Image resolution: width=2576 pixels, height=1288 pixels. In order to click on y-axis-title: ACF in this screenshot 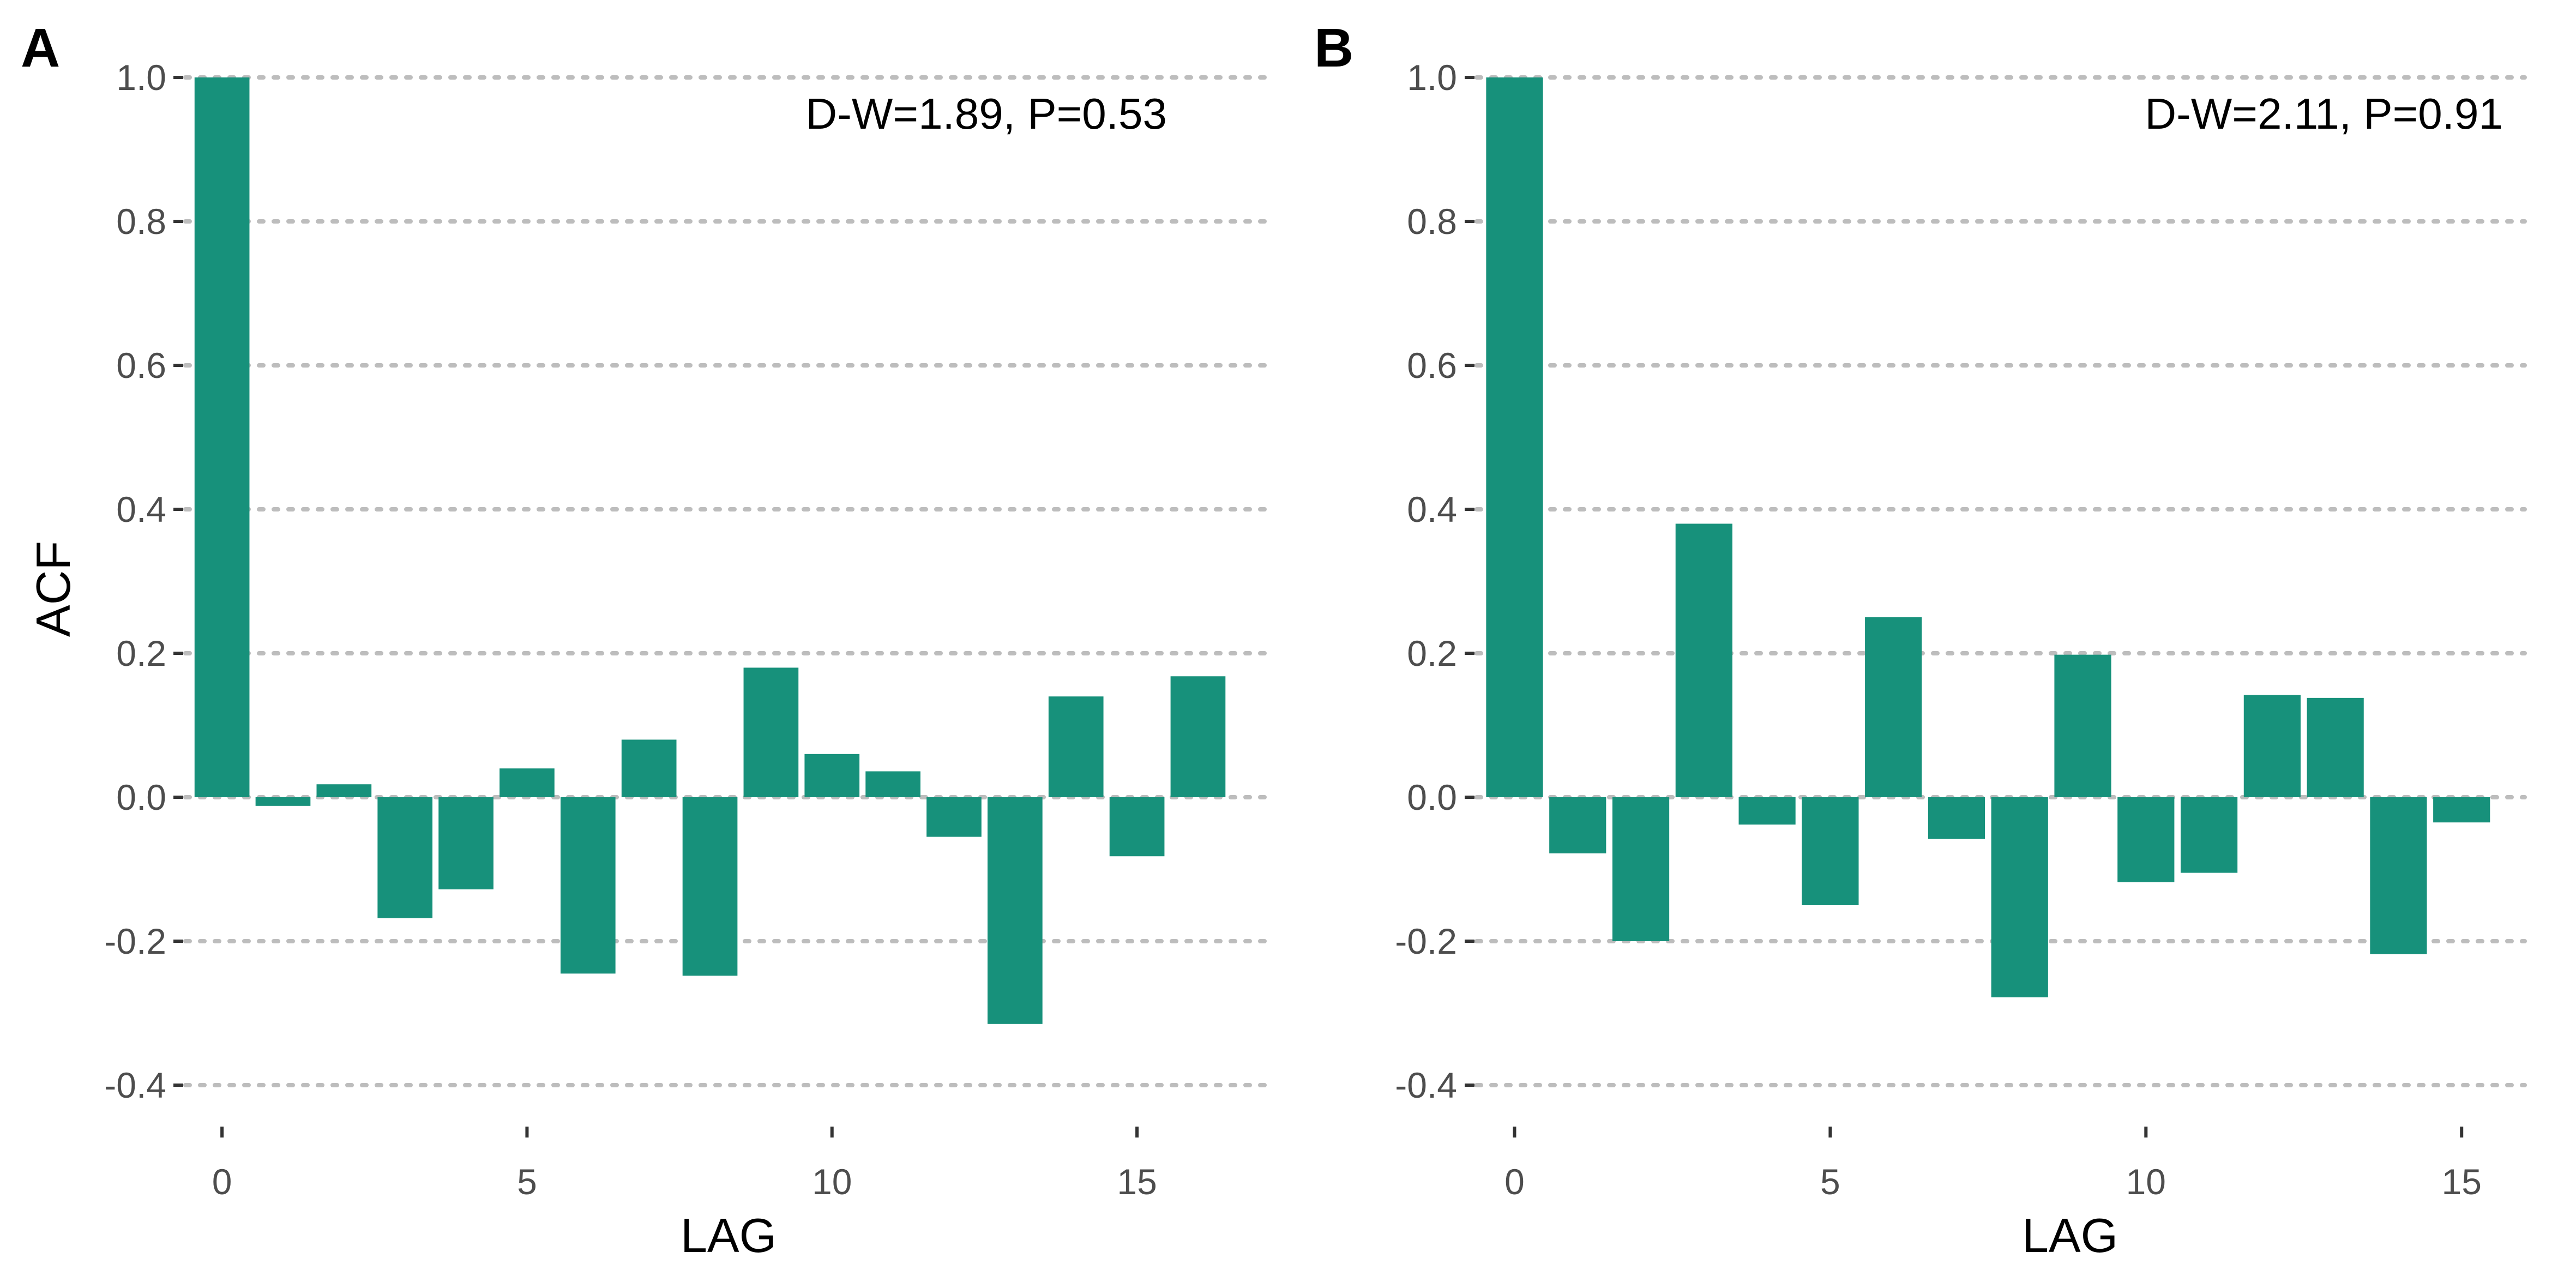, I will do `click(53, 589)`.